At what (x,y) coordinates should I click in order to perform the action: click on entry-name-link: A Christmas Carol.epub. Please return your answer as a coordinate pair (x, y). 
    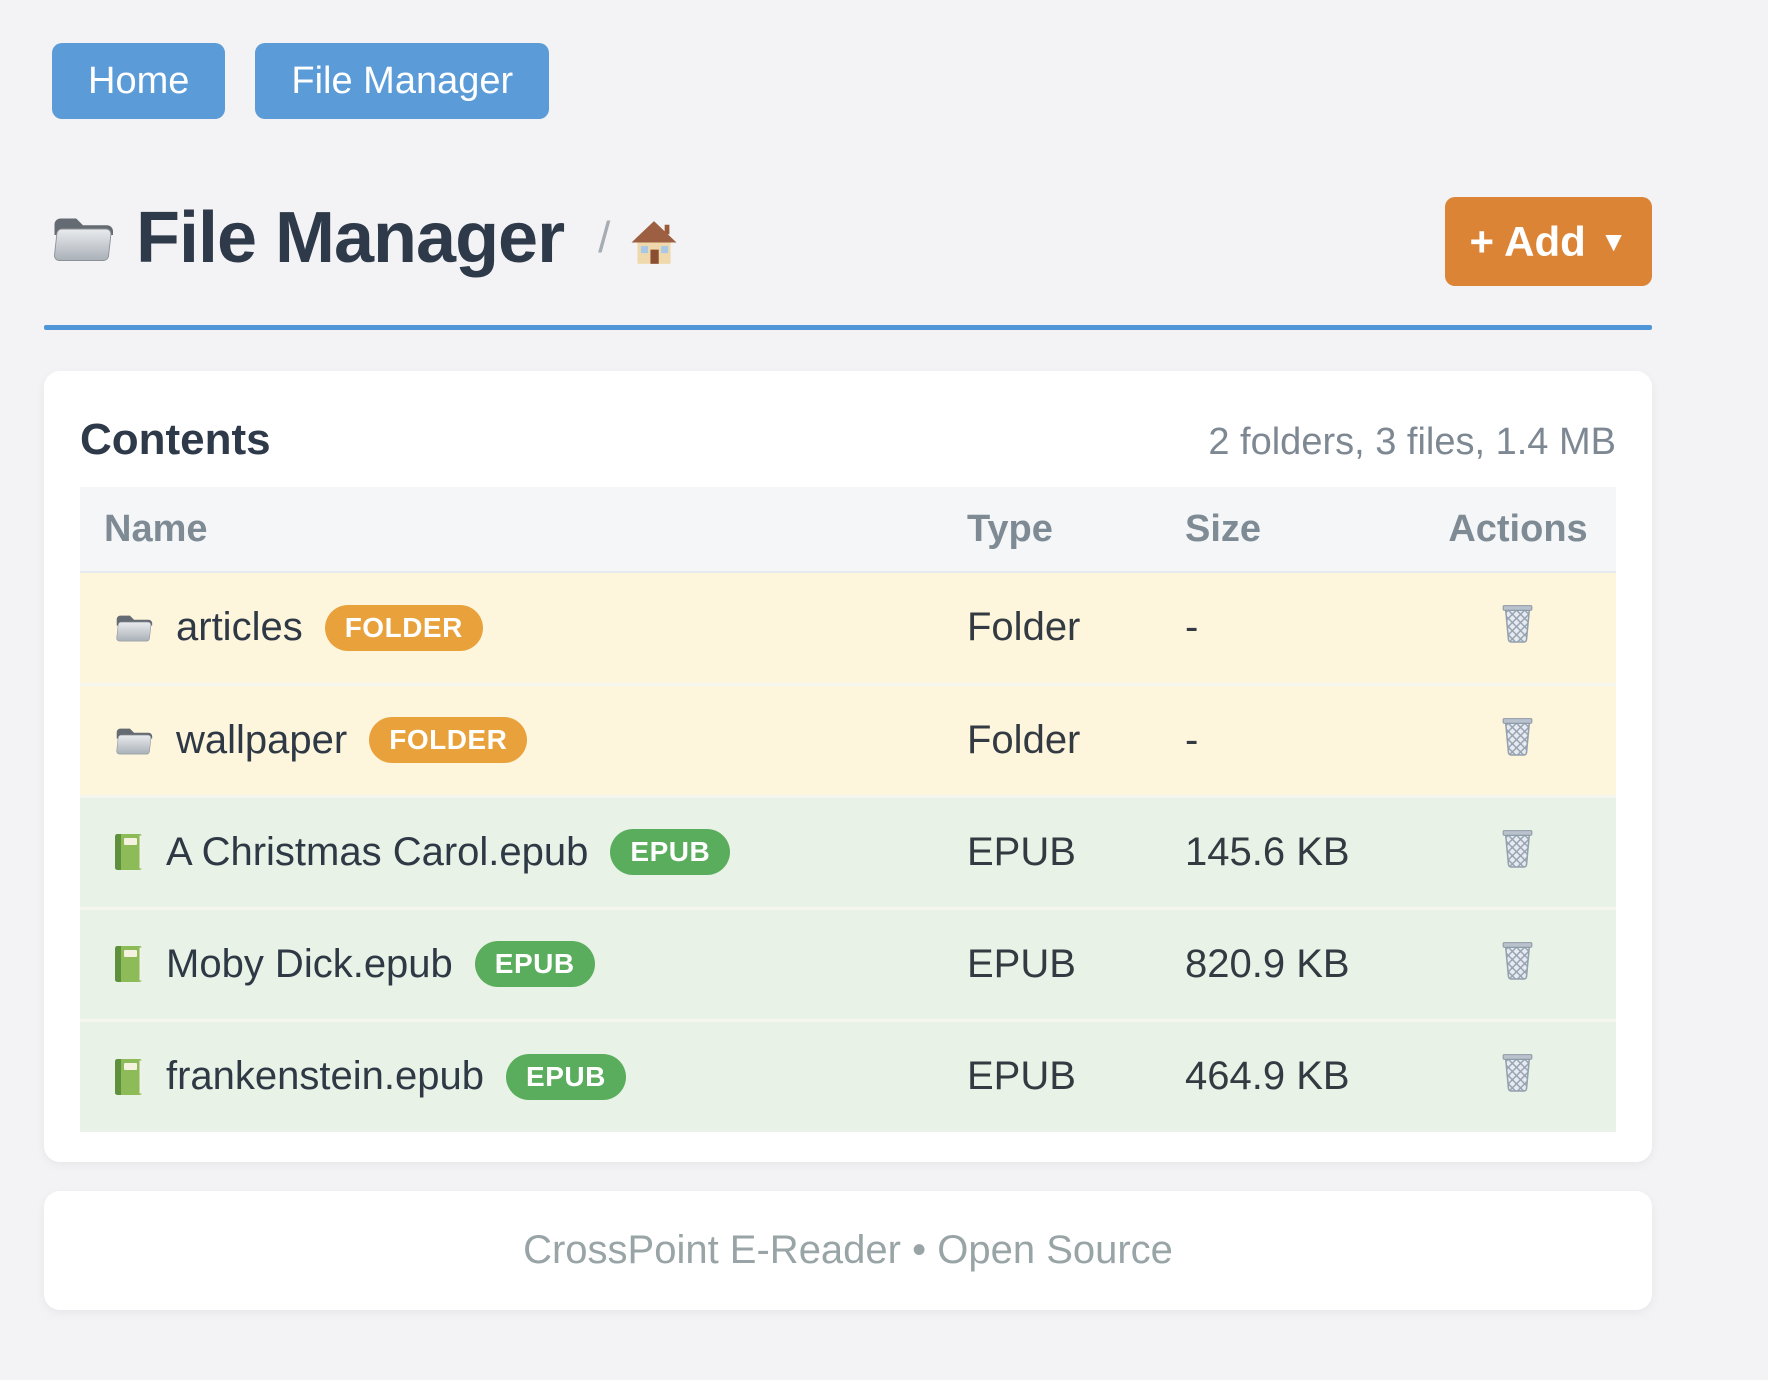
    Looking at the image, I should click on (377, 851).